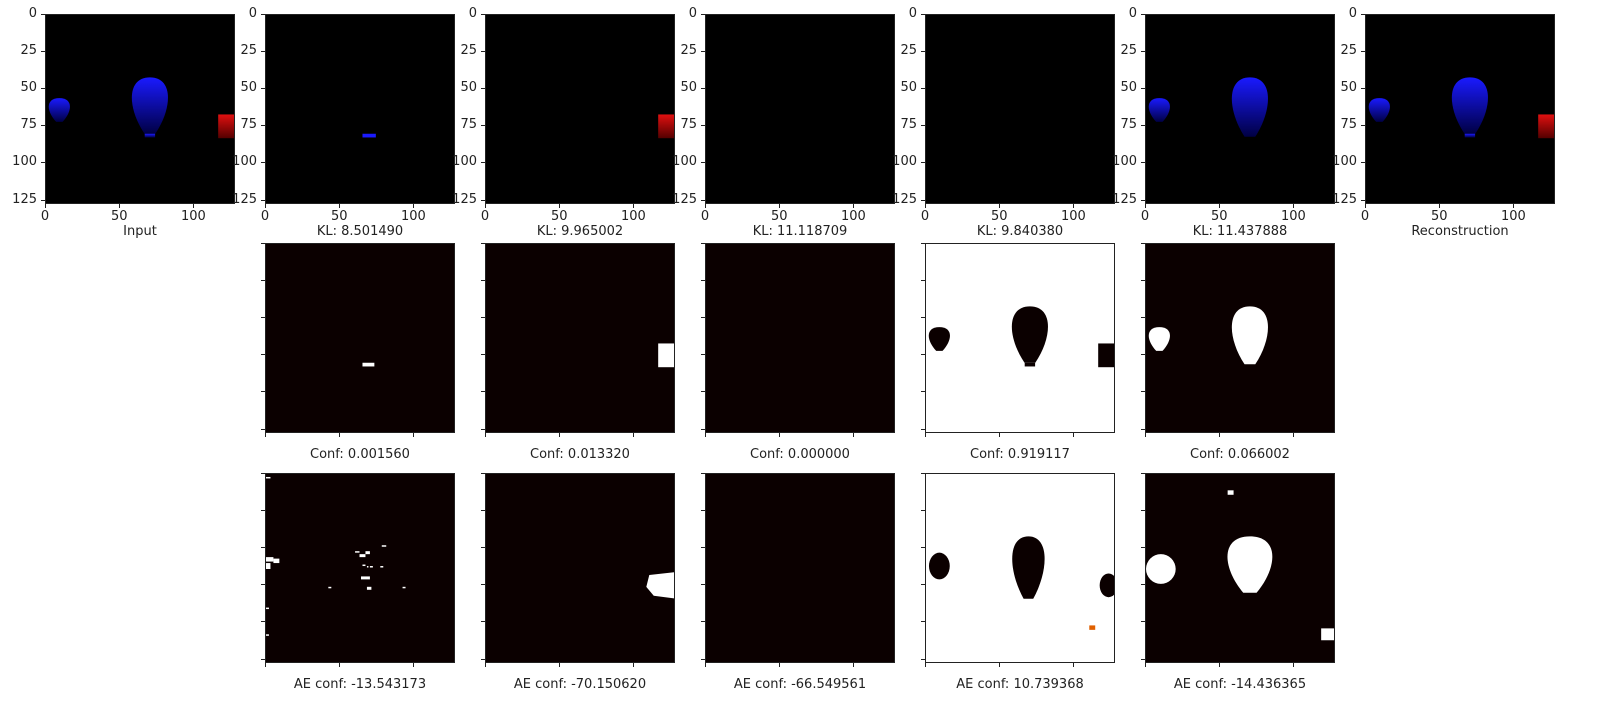  Describe the element at coordinates (1240, 568) in the screenshot. I see `panel-r3-c6` at that location.